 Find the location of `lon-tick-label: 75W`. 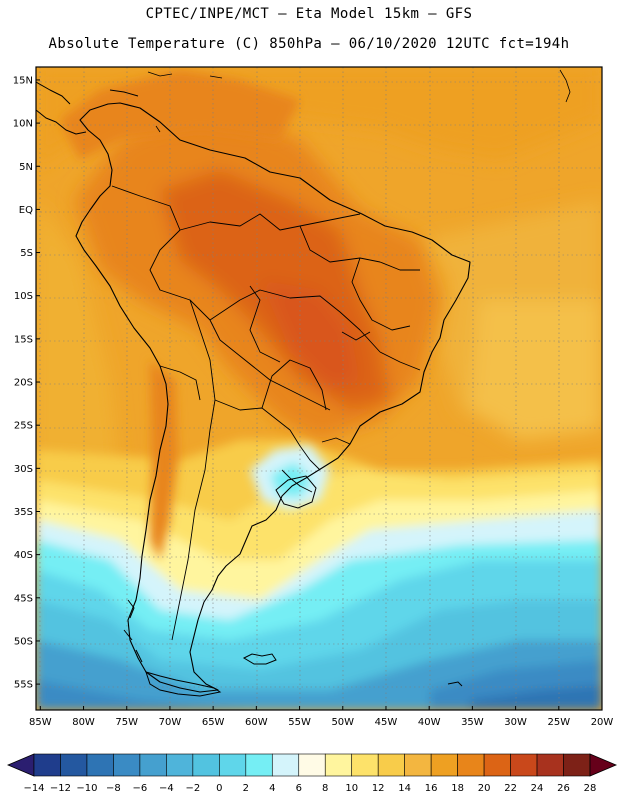

lon-tick-label: 75W is located at coordinates (126, 722).